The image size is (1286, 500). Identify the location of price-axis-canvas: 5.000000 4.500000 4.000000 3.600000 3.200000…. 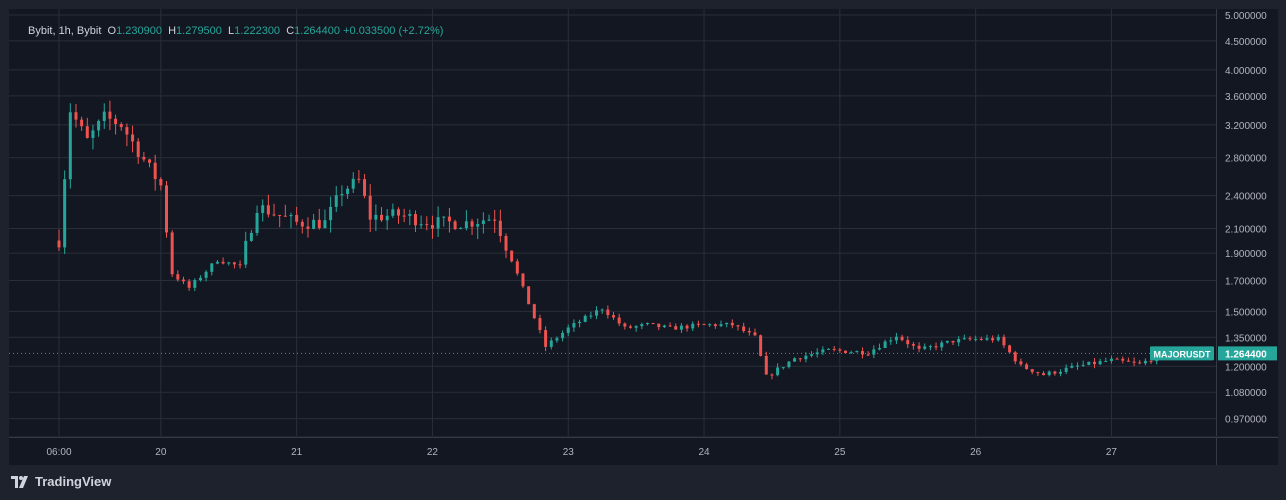
(1247, 222).